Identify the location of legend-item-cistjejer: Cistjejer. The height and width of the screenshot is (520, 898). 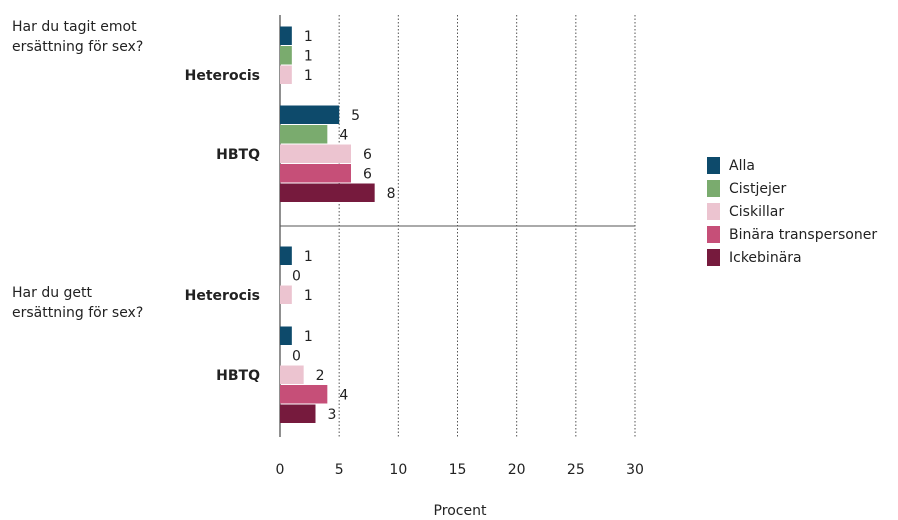
(792, 188).